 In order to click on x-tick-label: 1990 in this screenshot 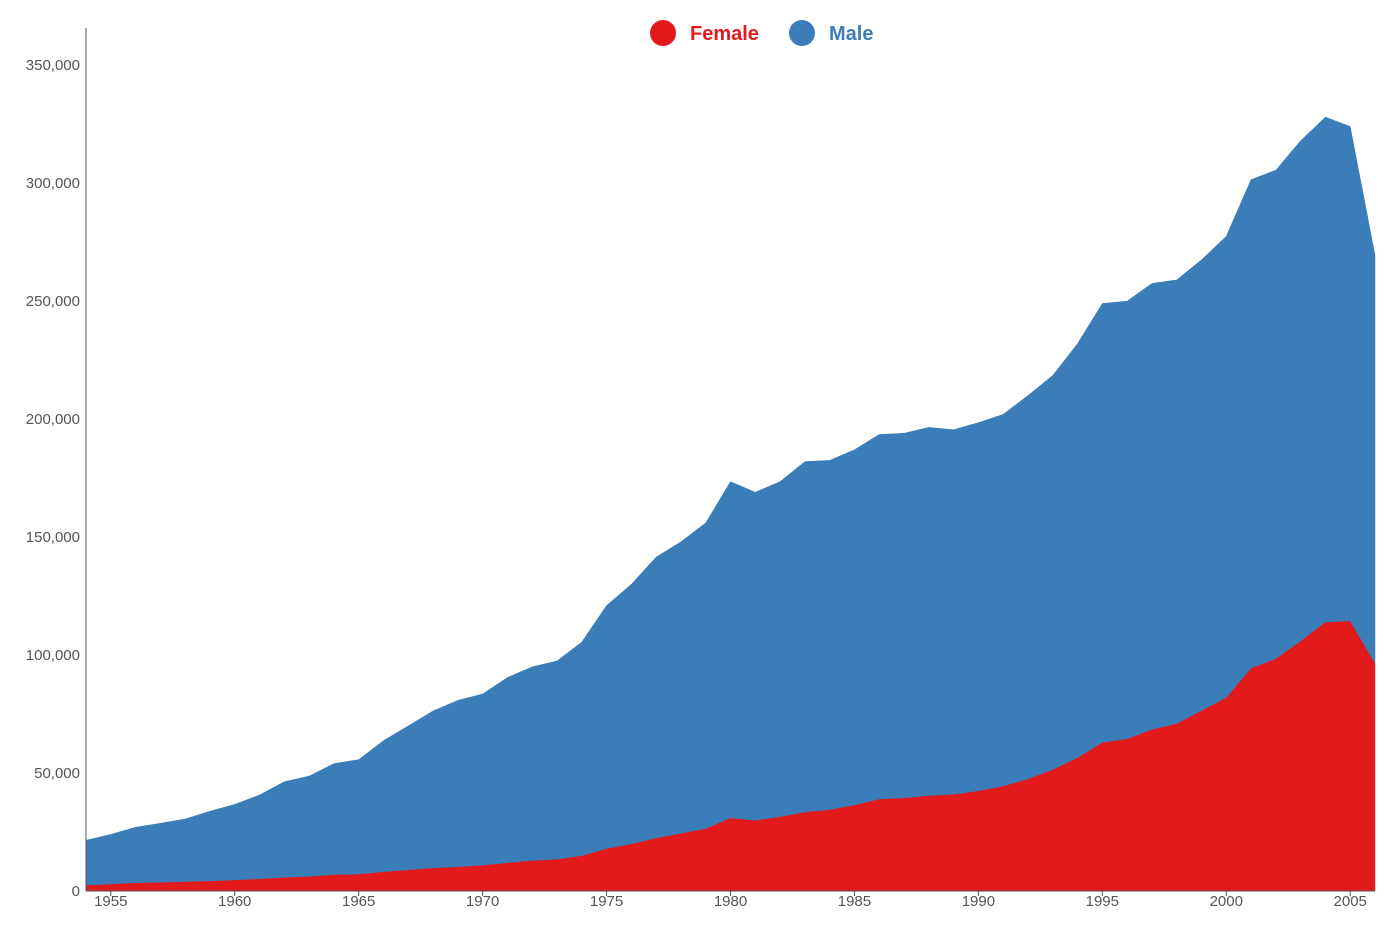, I will do `click(978, 901)`.